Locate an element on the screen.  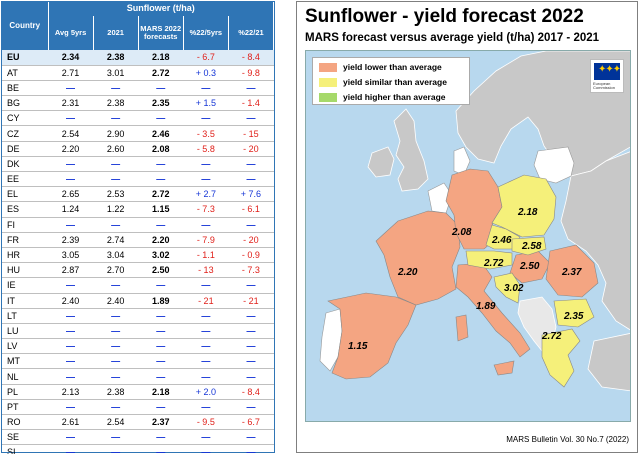
map-value-cz: 2.46 is located at coordinates (501, 240).